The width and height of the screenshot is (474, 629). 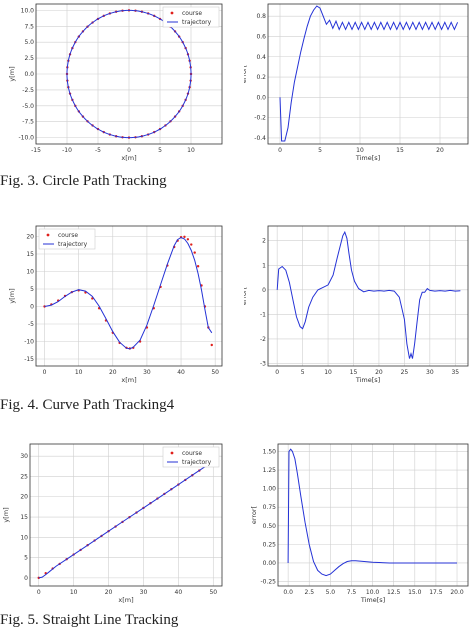 I want to click on x-tick-label: -5, so click(x=98, y=150).